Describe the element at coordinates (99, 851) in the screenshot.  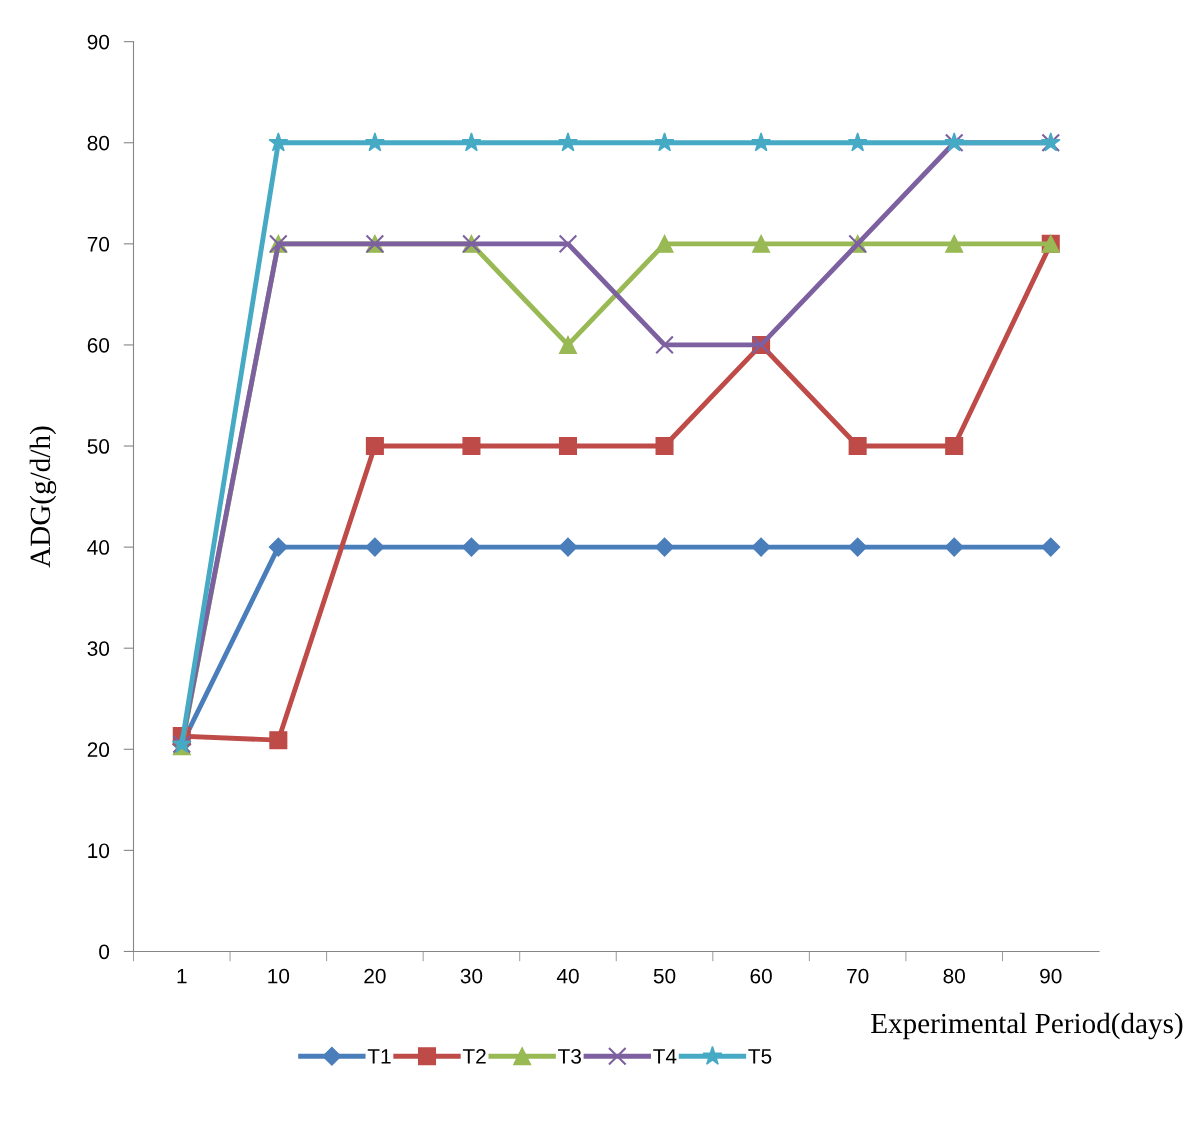
I see `y-tick-label: 10` at that location.